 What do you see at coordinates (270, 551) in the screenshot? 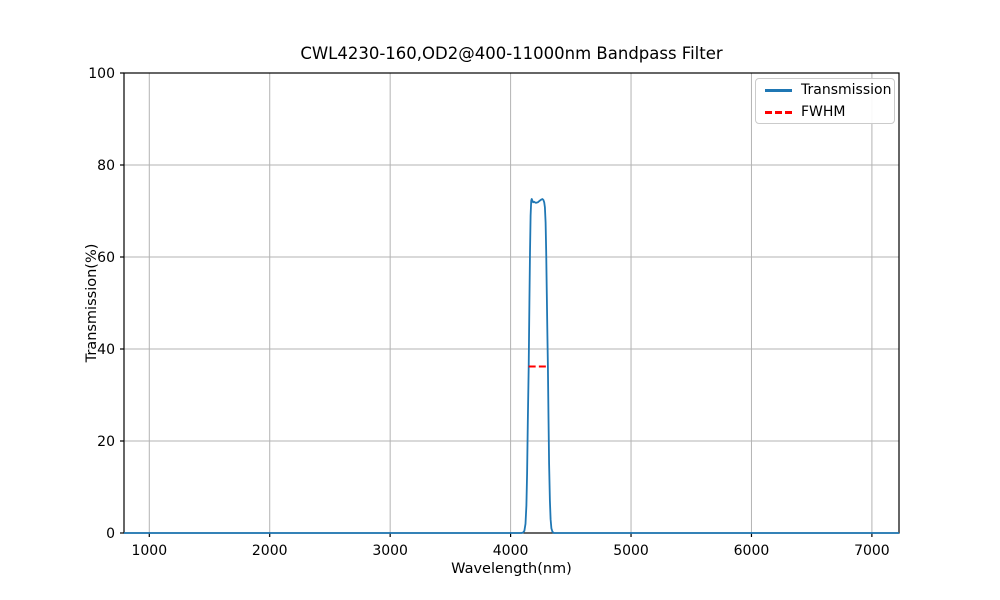
I see `x-tick-label: 2000` at bounding box center [270, 551].